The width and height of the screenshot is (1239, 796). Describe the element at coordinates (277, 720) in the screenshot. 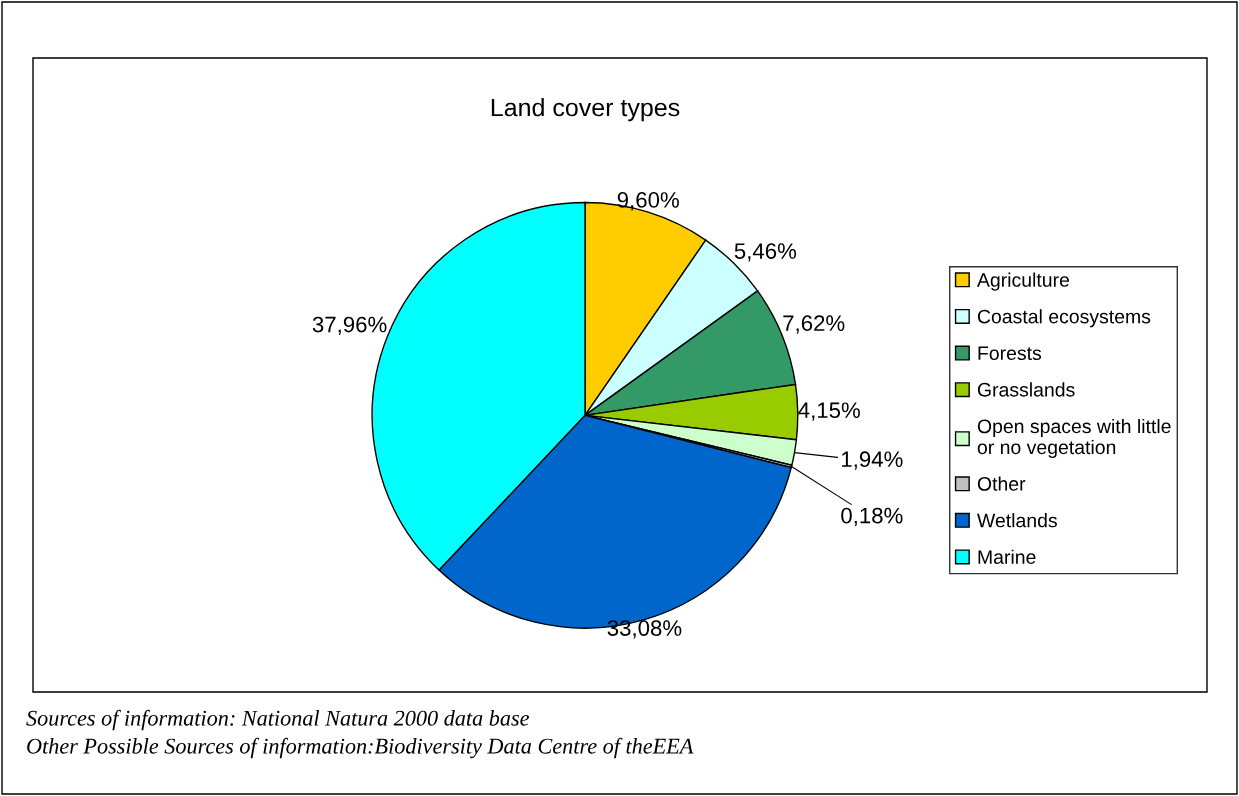

I see `source-note: Sources of information: National Natura 2000 data base` at that location.